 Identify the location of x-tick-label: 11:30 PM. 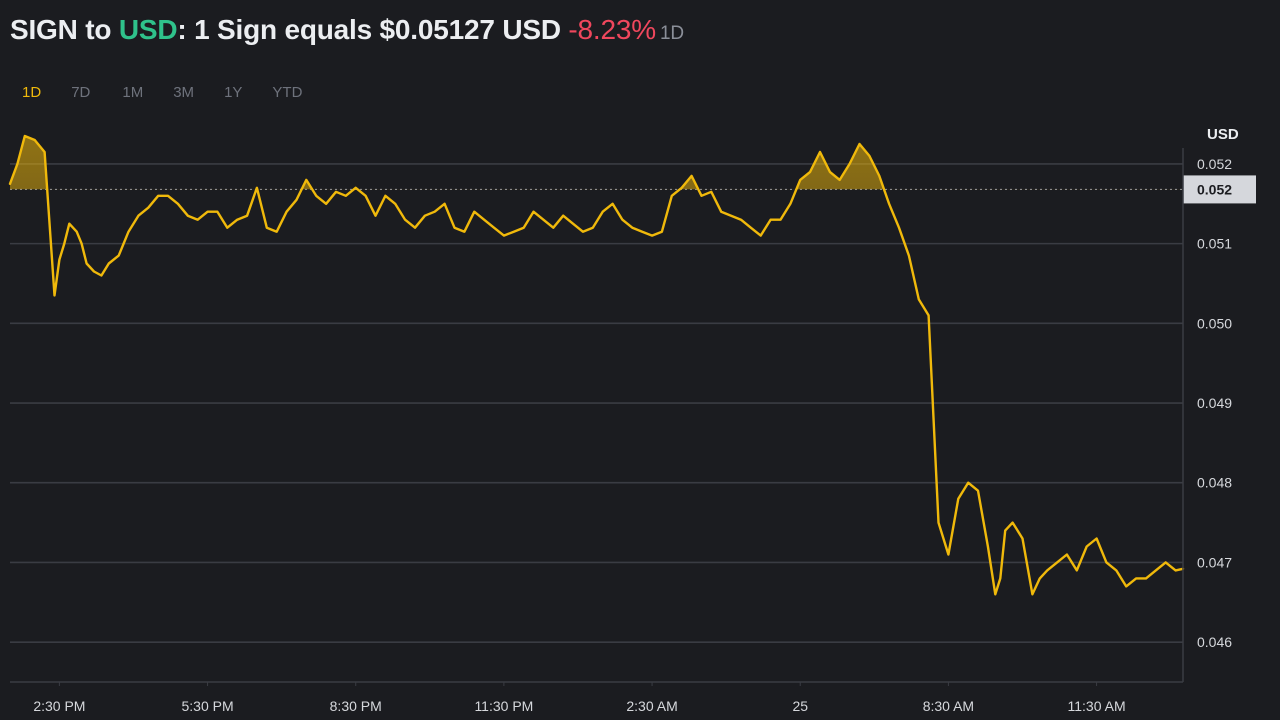
(503, 706).